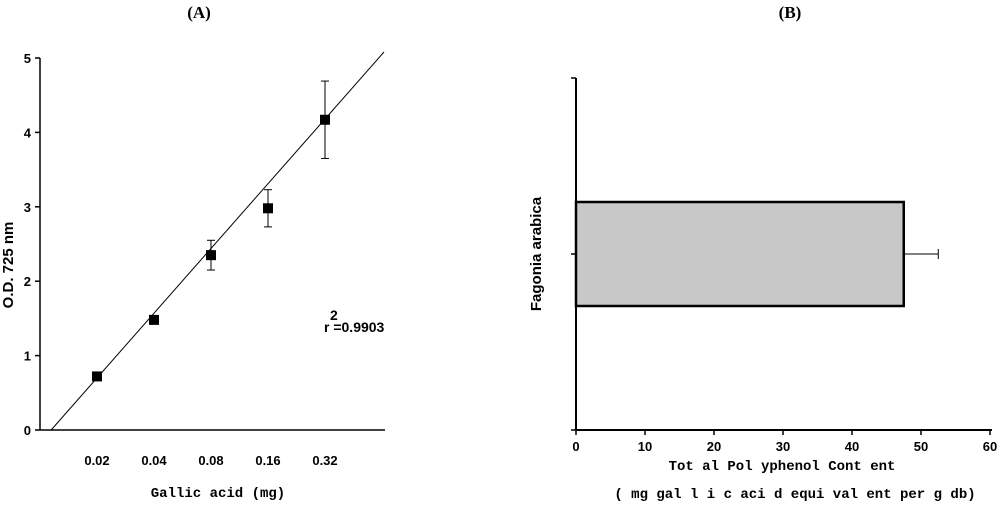 The image size is (1000, 506). What do you see at coordinates (210, 460) in the screenshot?
I see `chart-a-x-tick-label: 0.08` at bounding box center [210, 460].